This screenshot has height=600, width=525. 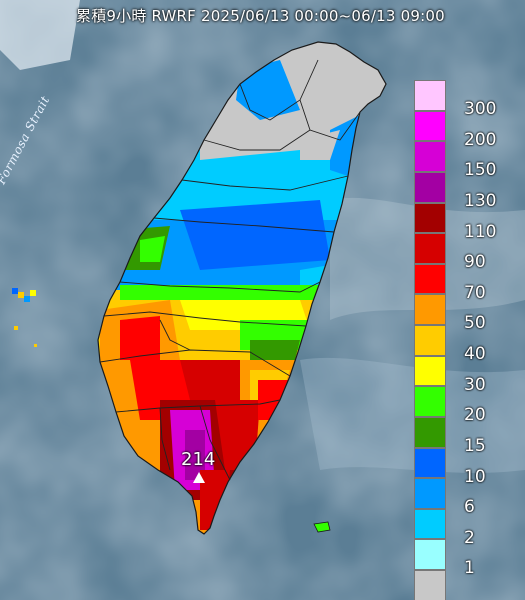 I want to click on legend-item: 10, so click(x=467, y=467).